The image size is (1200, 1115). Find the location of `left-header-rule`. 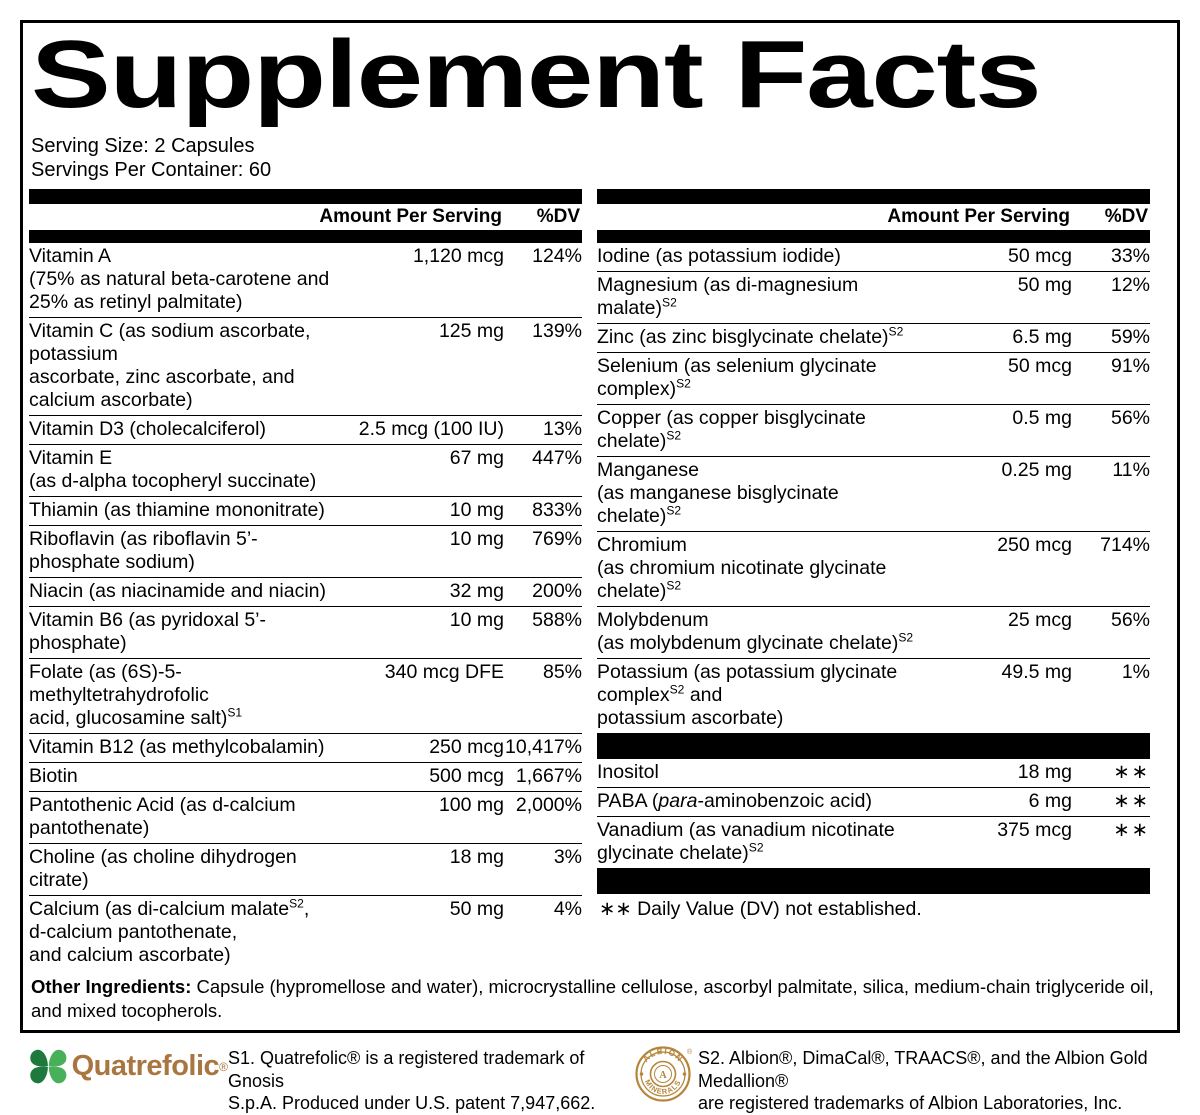

left-header-rule is located at coordinates (305, 236).